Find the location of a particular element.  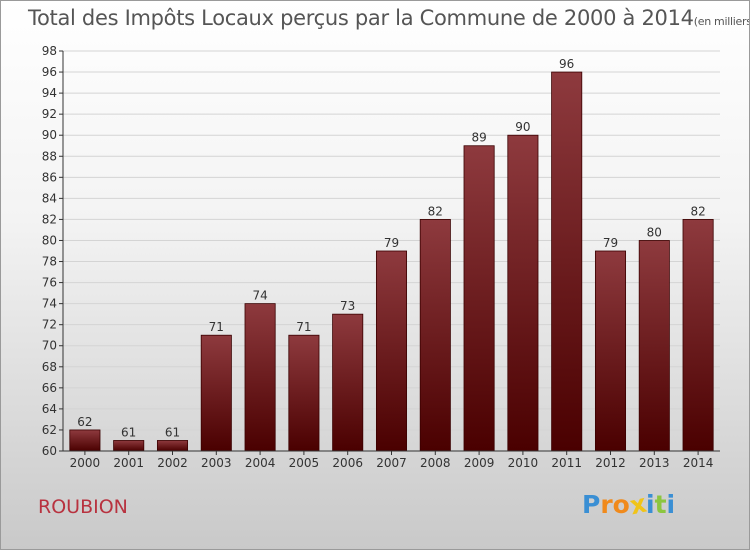

data-label-2012: 79 is located at coordinates (610, 243).